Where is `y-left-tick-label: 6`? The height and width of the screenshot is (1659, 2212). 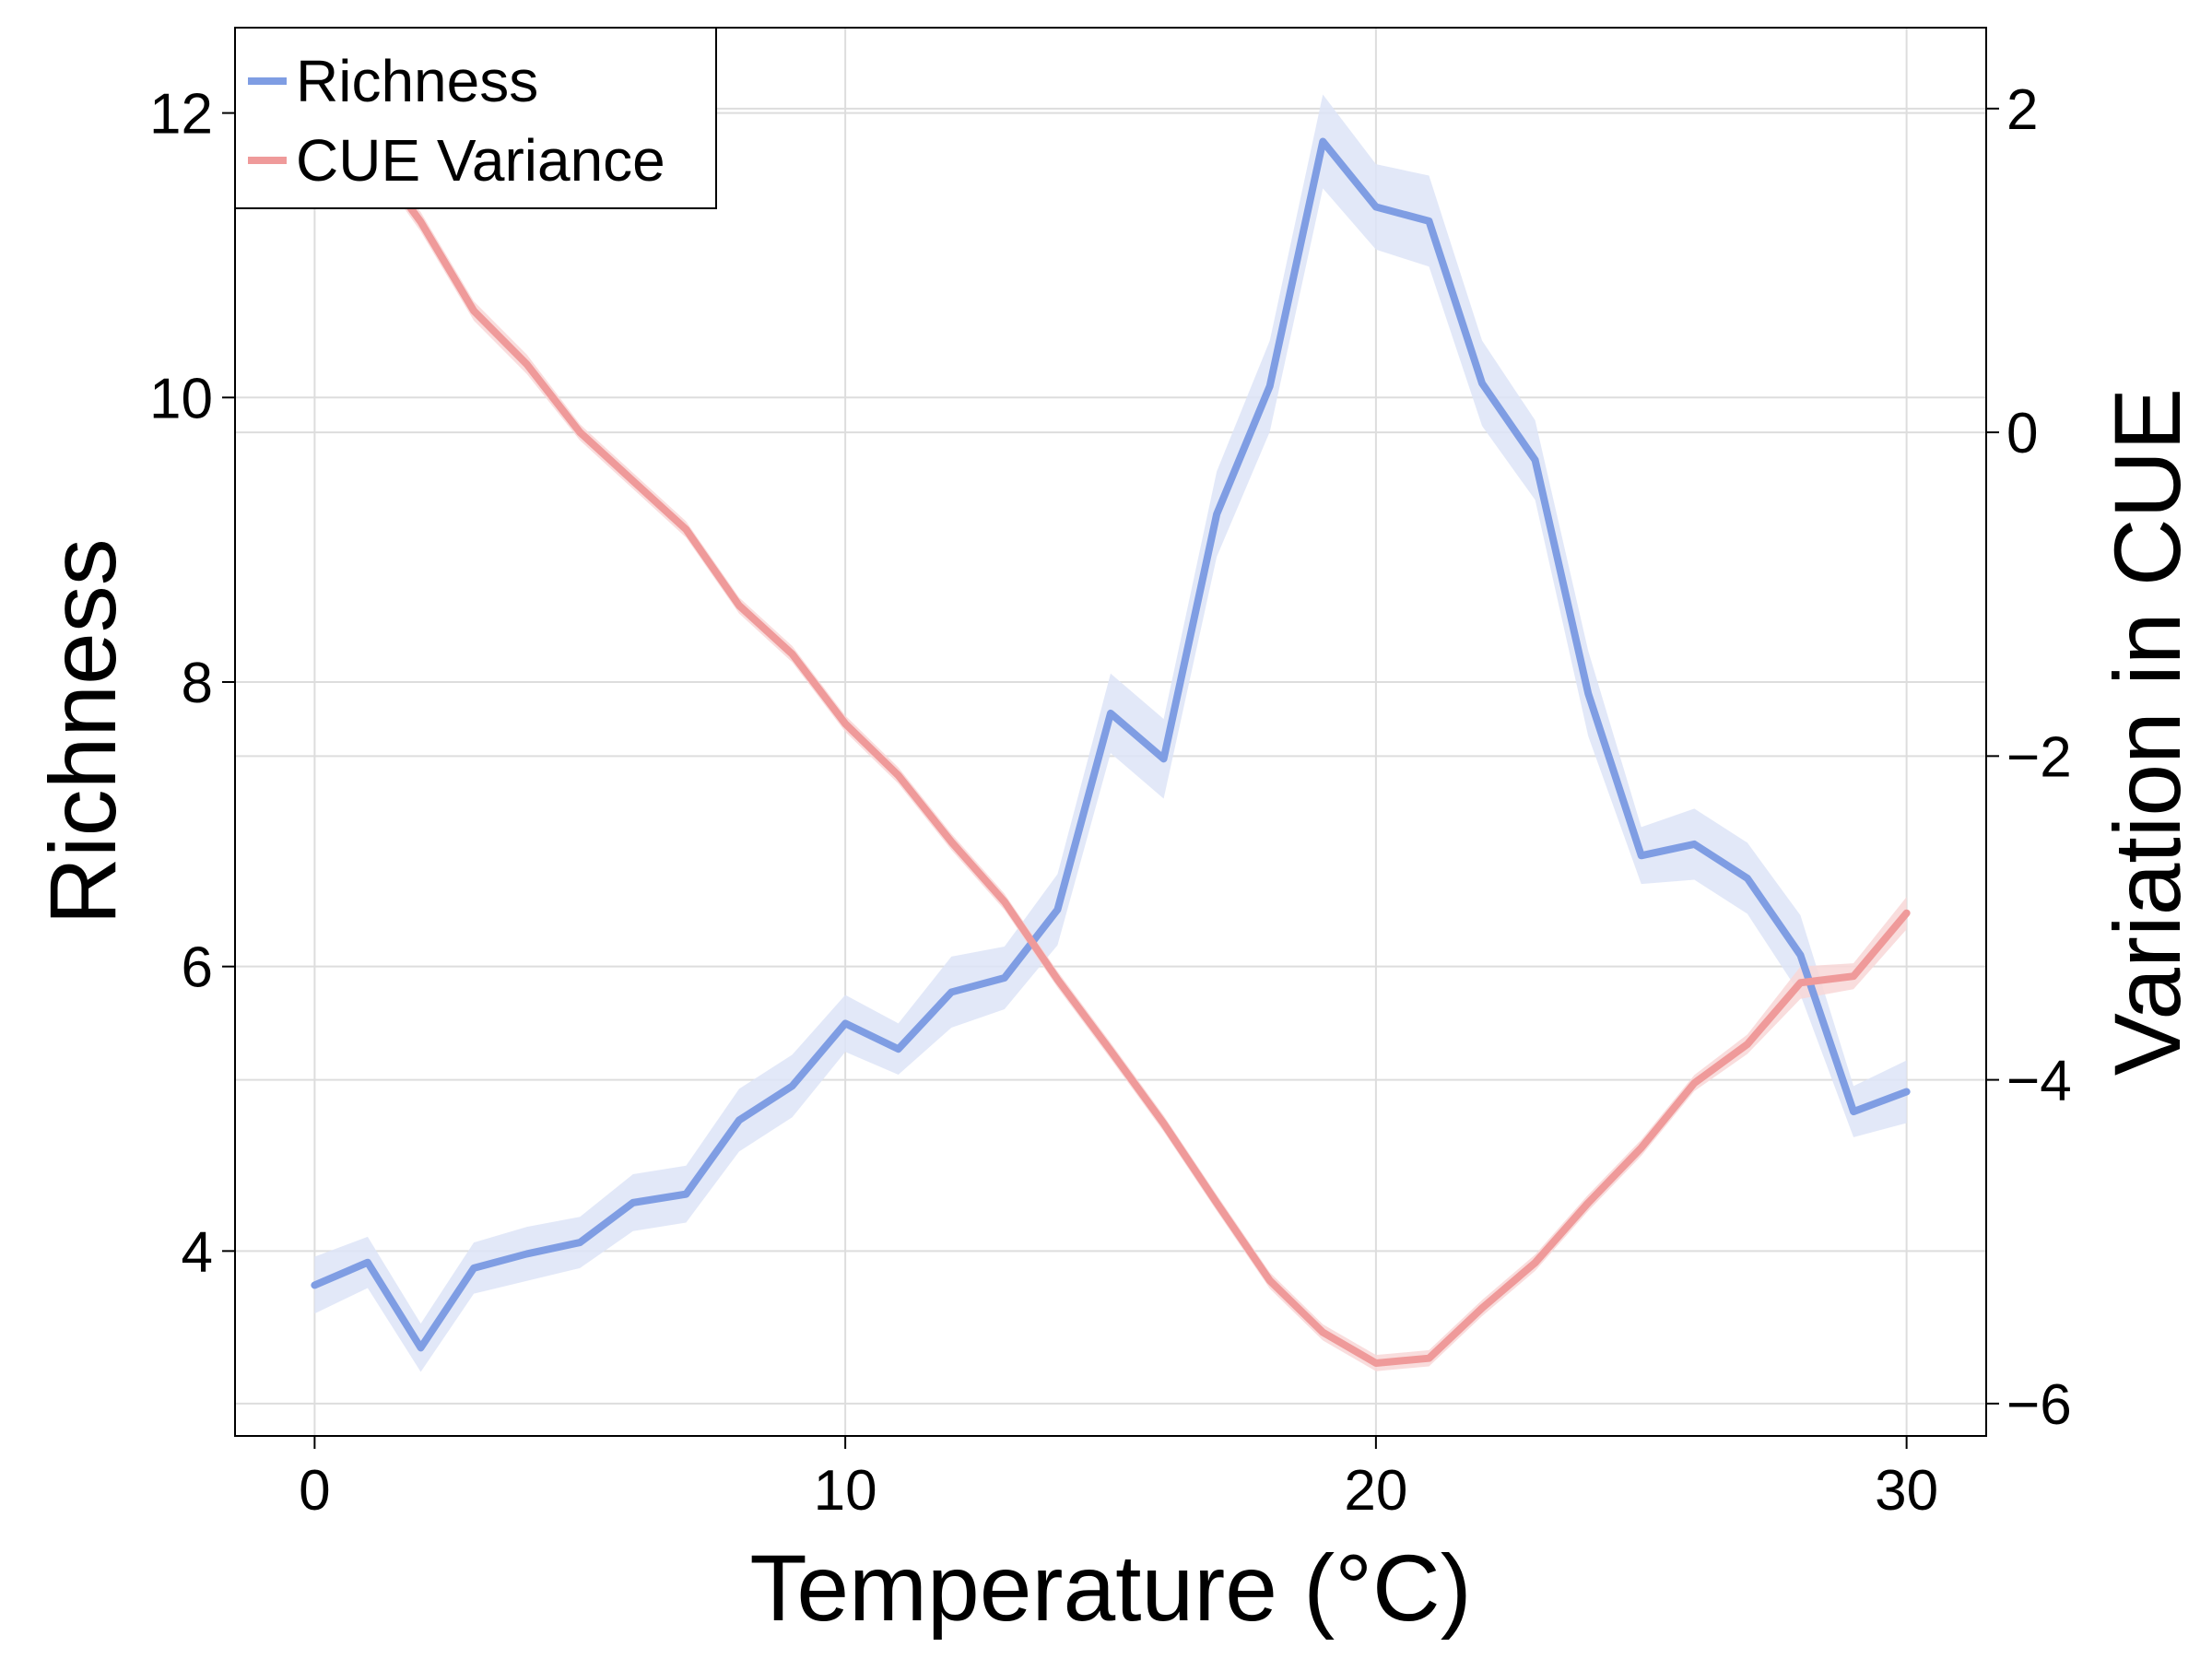 y-left-tick-label: 6 is located at coordinates (197, 968).